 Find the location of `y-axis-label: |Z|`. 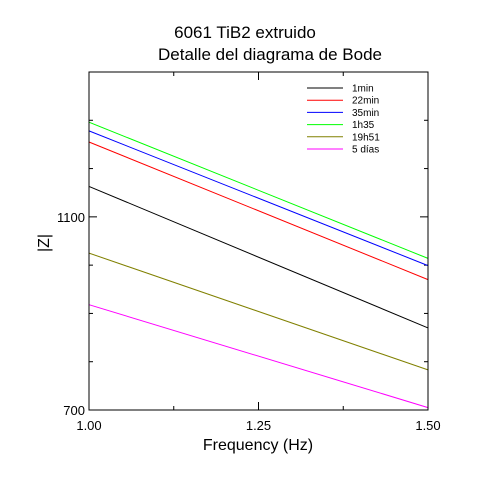

y-axis-label: |Z| is located at coordinates (44, 243).